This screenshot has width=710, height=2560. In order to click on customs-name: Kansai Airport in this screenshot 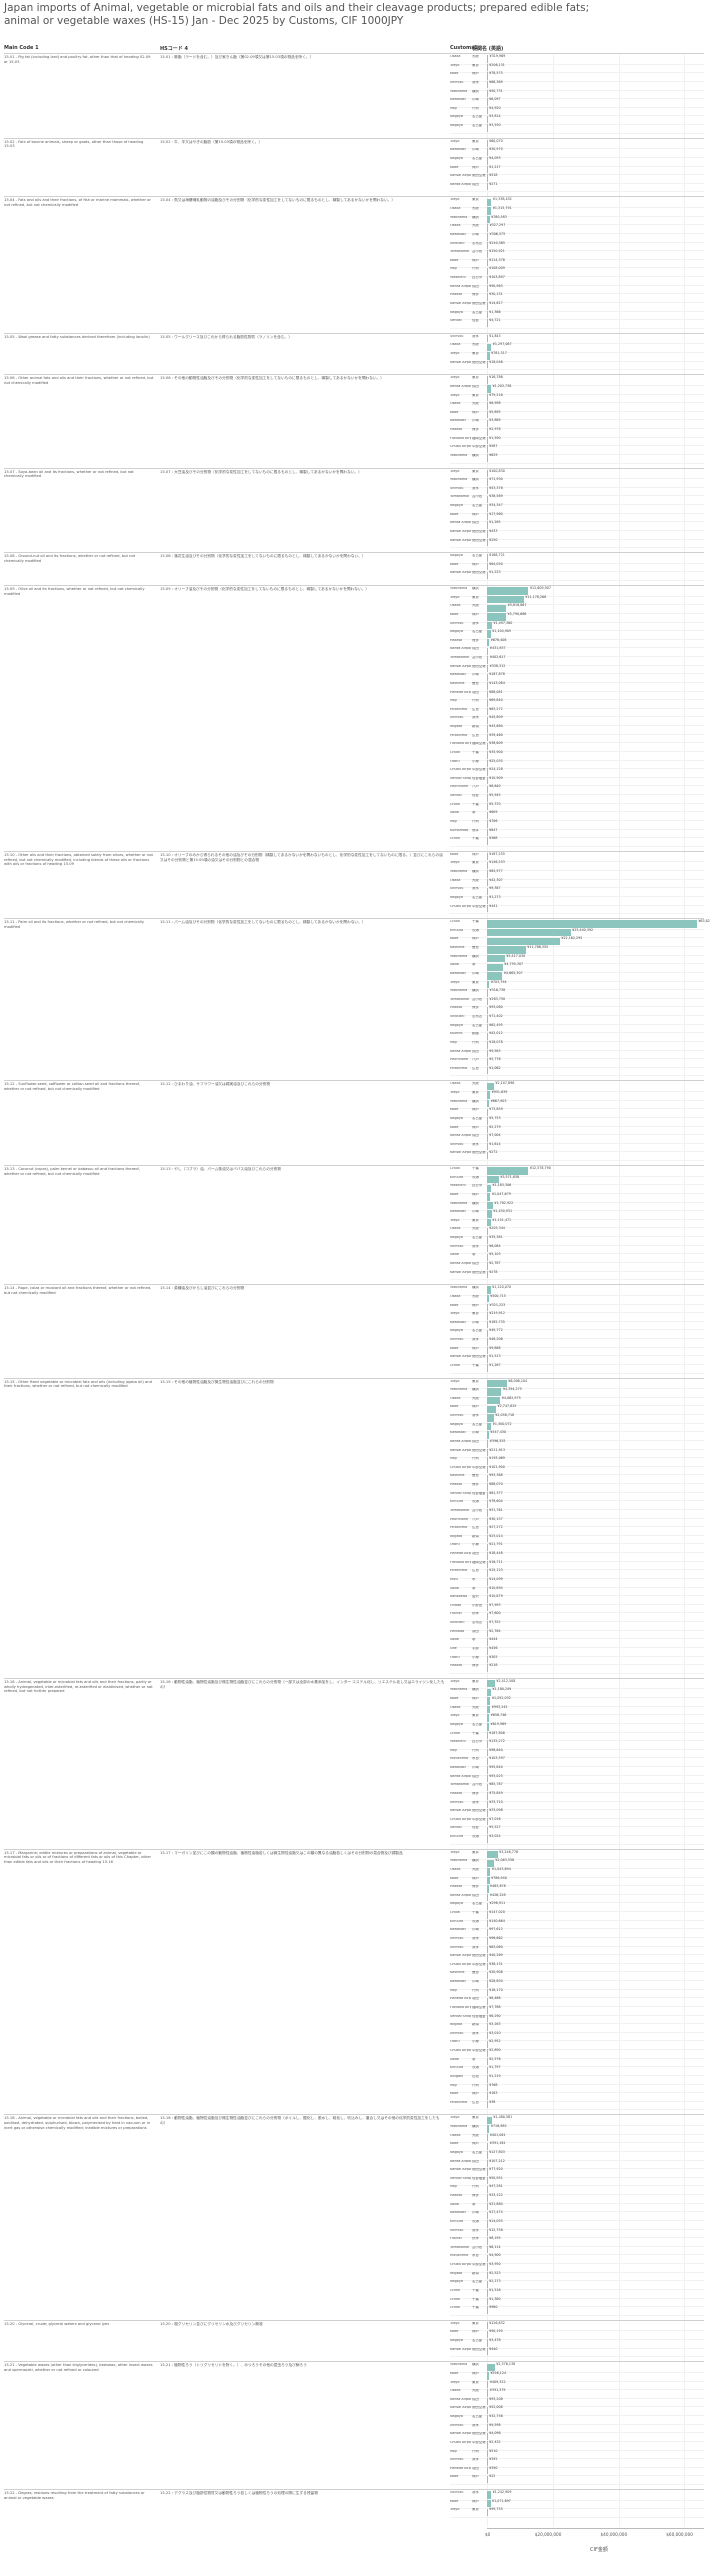, I will do `click(460, 362)`.